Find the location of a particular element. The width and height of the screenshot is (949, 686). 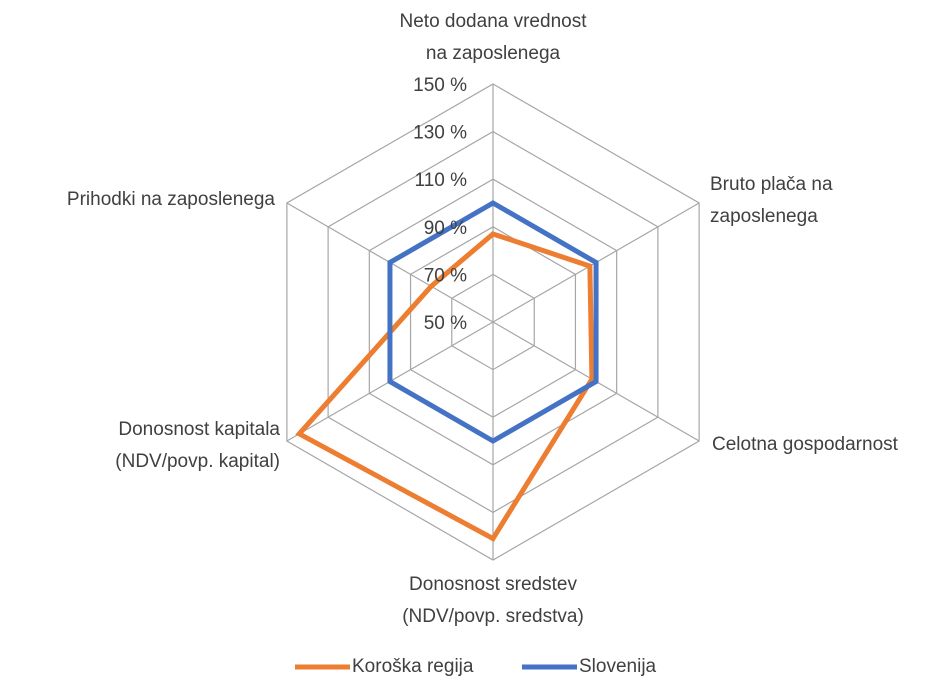

tick-label: 150 % is located at coordinates (440, 85).